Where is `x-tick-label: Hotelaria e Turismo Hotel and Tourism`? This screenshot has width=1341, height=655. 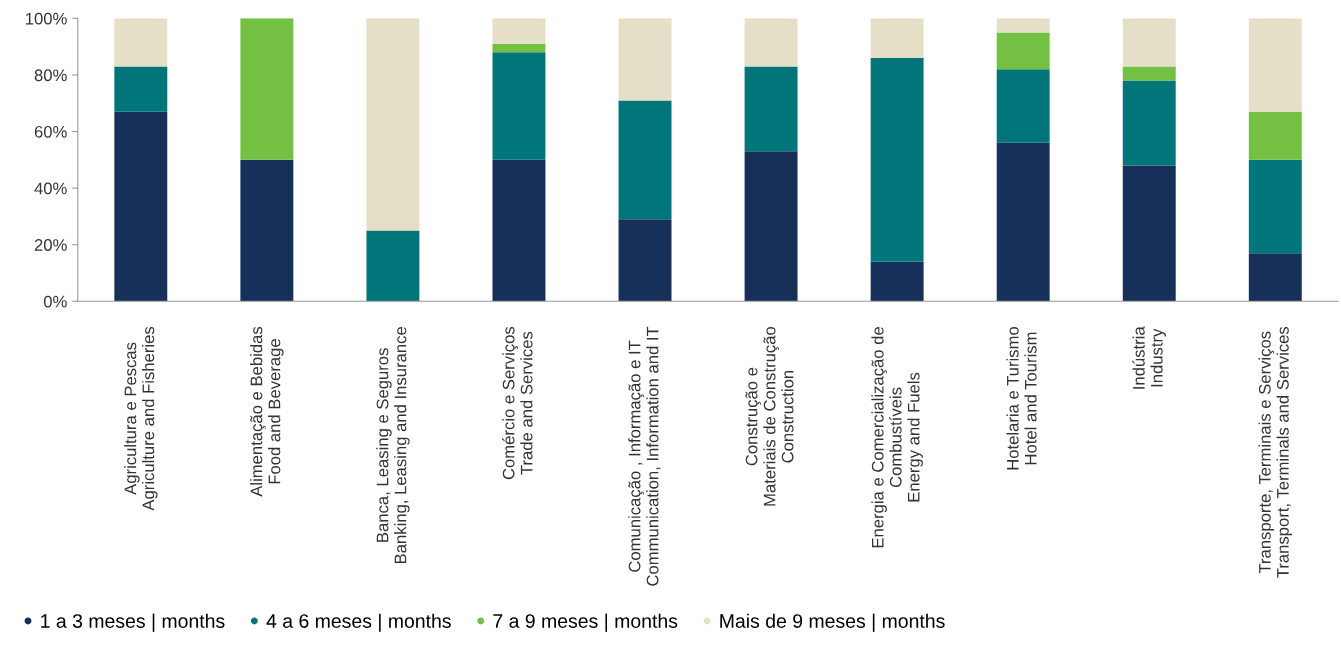 x-tick-label: Hotelaria e Turismo Hotel and Tourism is located at coordinates (1021, 398).